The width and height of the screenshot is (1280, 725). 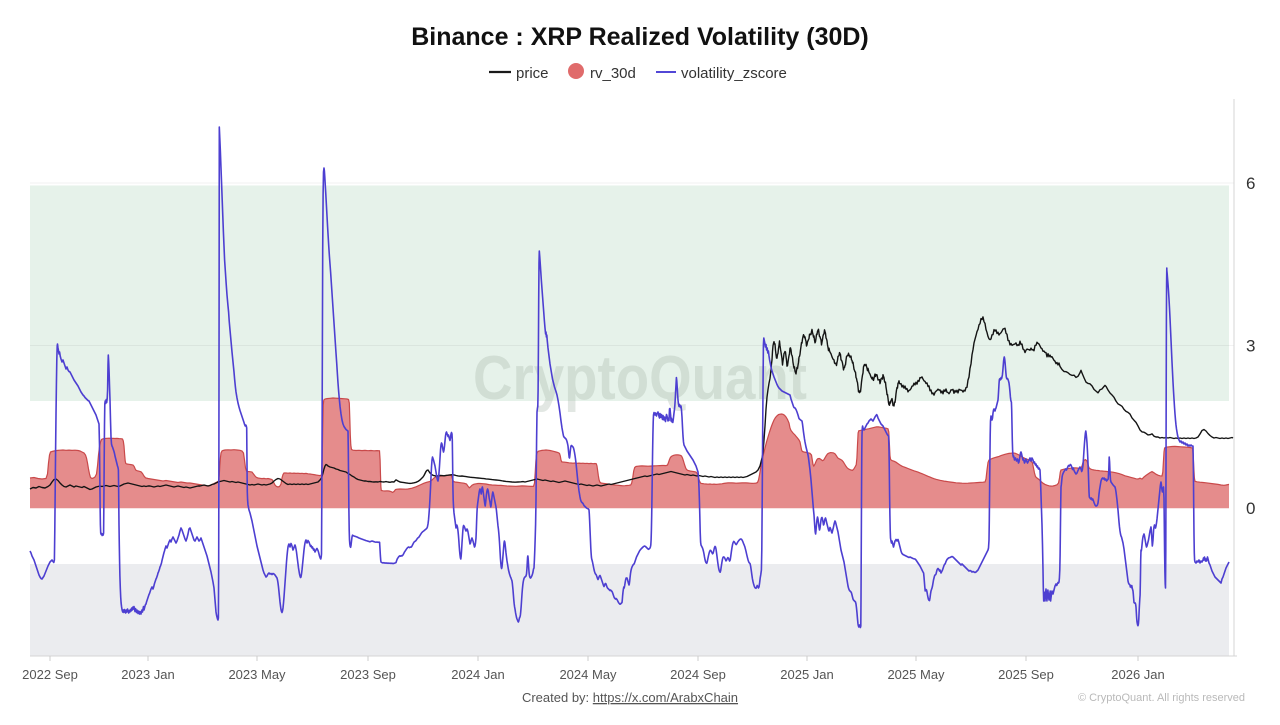 What do you see at coordinates (807, 674) in the screenshot?
I see `svg-text: 2025 Jan` at bounding box center [807, 674].